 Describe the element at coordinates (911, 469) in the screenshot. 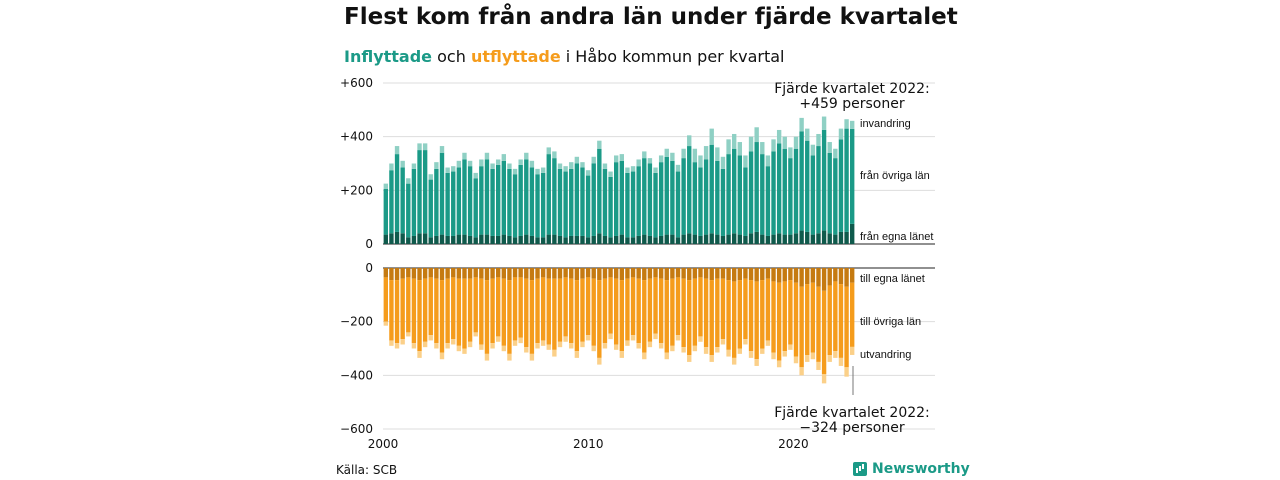

I see `newsworthy-logo: Newsworthy` at that location.